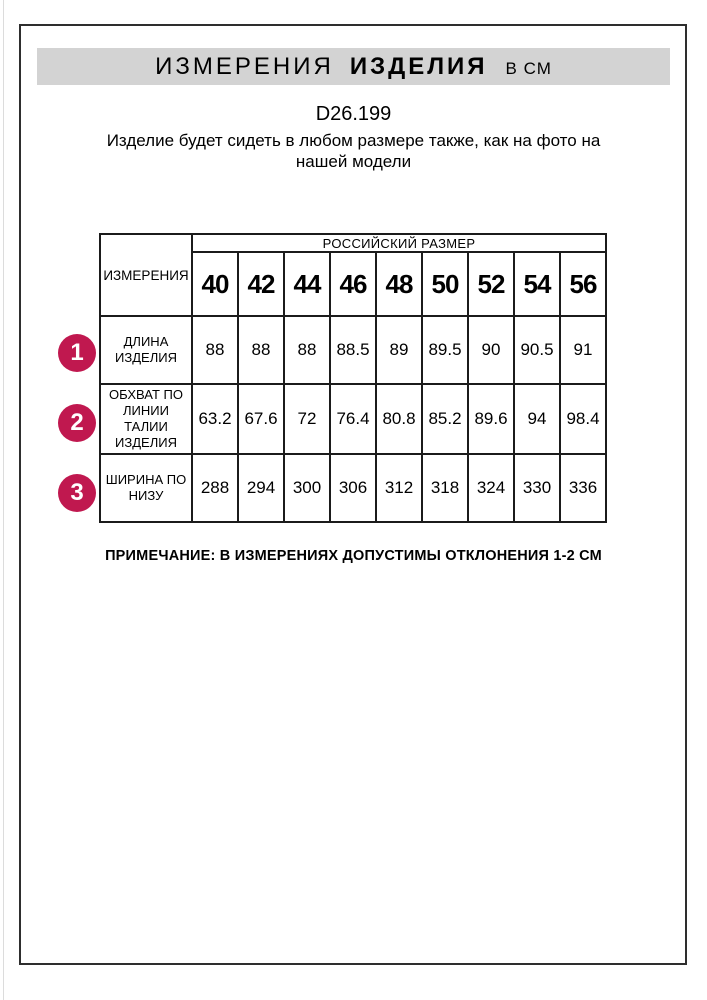 The height and width of the screenshot is (1000, 707). What do you see at coordinates (261, 419) in the screenshot?
I see `value-cell: 67.6` at bounding box center [261, 419].